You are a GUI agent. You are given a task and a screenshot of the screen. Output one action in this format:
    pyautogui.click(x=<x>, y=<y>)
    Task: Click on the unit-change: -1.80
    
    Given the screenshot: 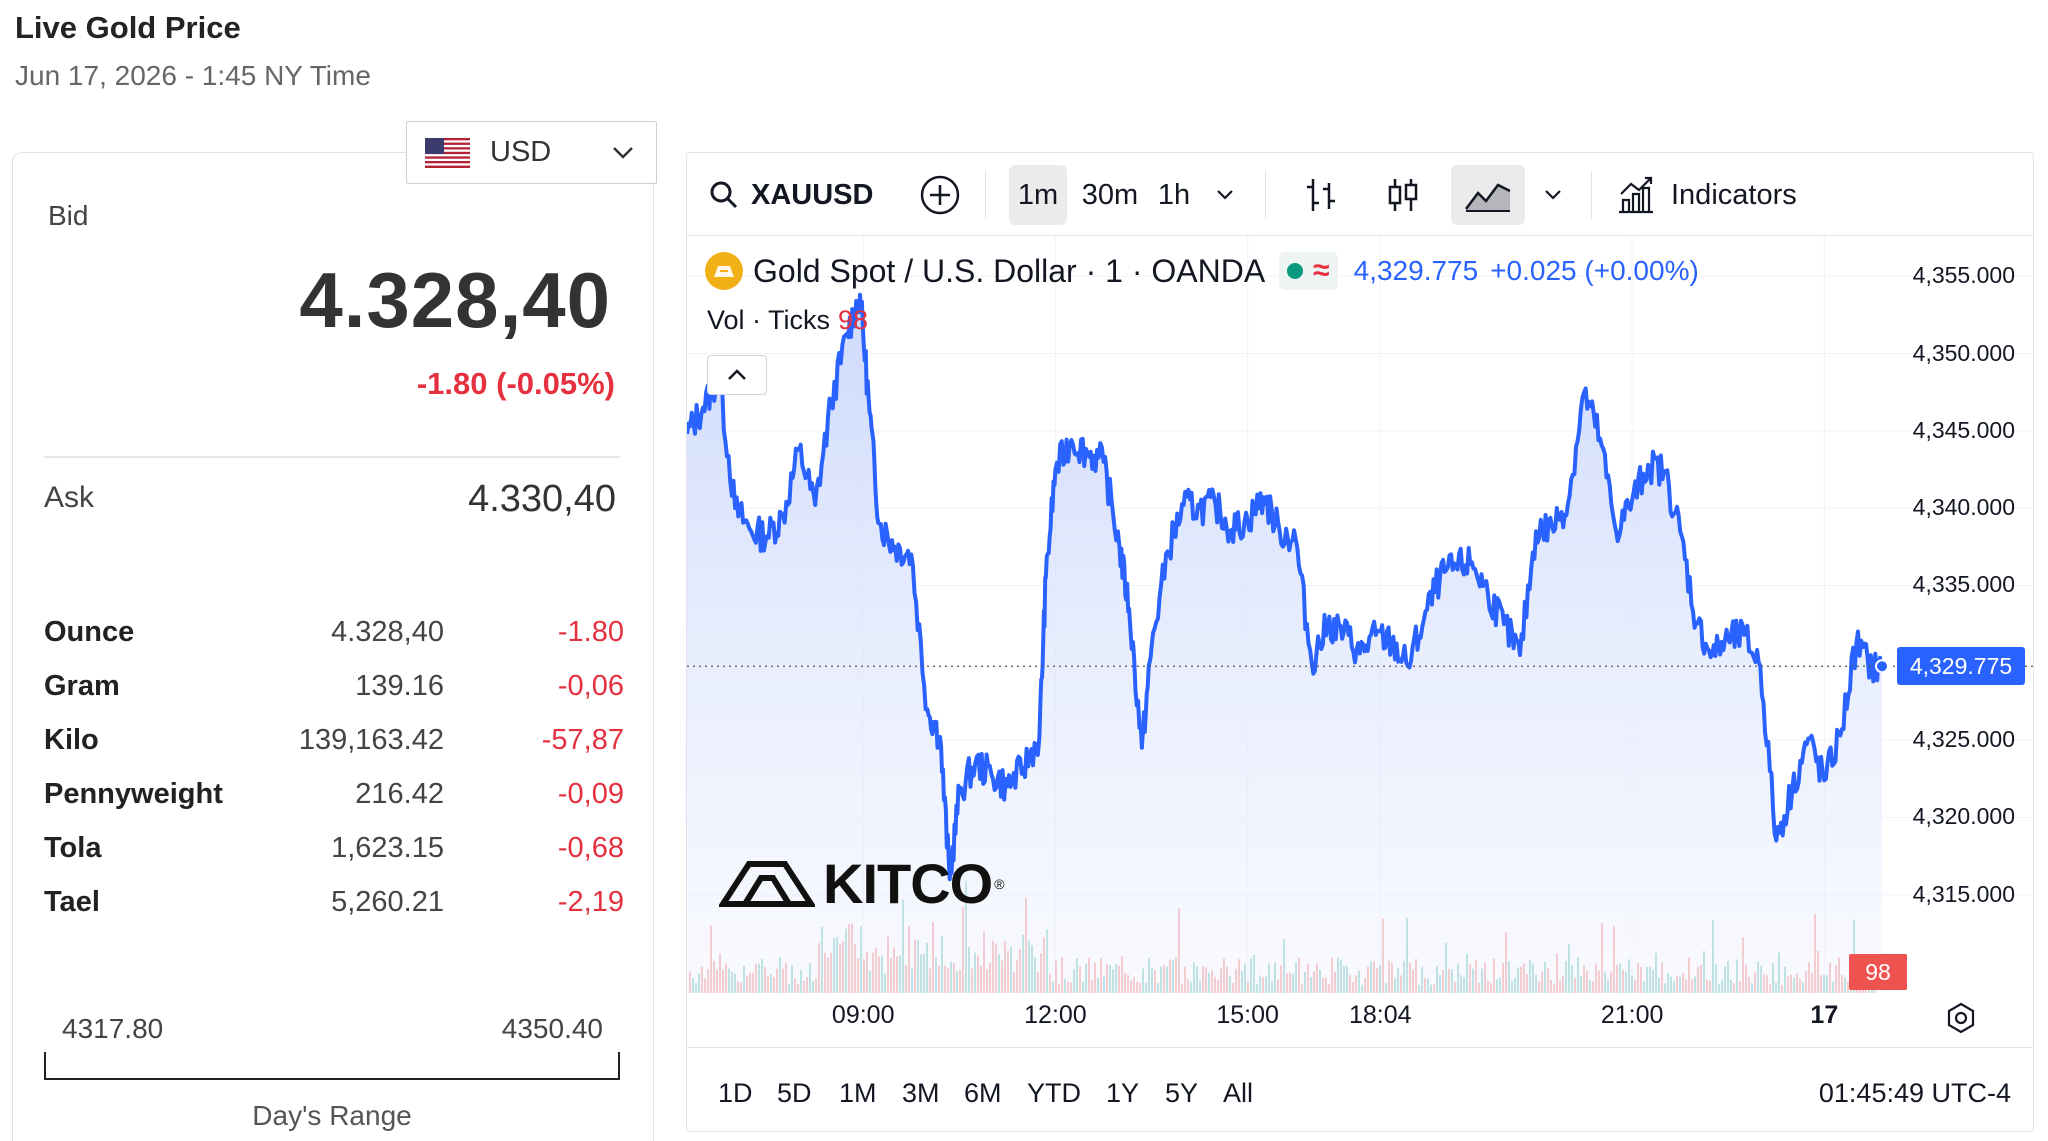 What is the action you would take?
    pyautogui.click(x=590, y=632)
    